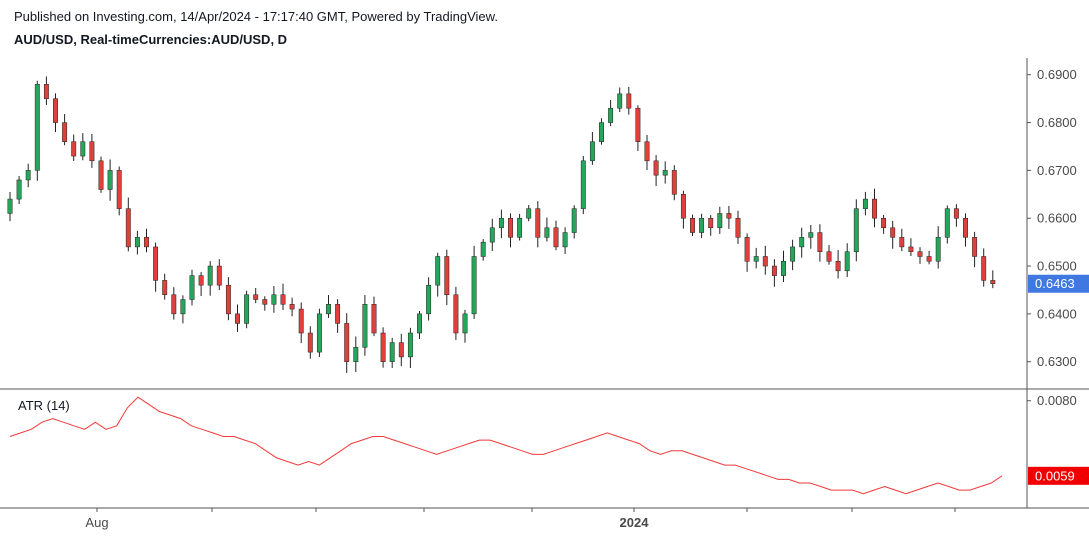  Describe the element at coordinates (1057, 170) in the screenshot. I see `price-tick-label: 0.6700` at that location.